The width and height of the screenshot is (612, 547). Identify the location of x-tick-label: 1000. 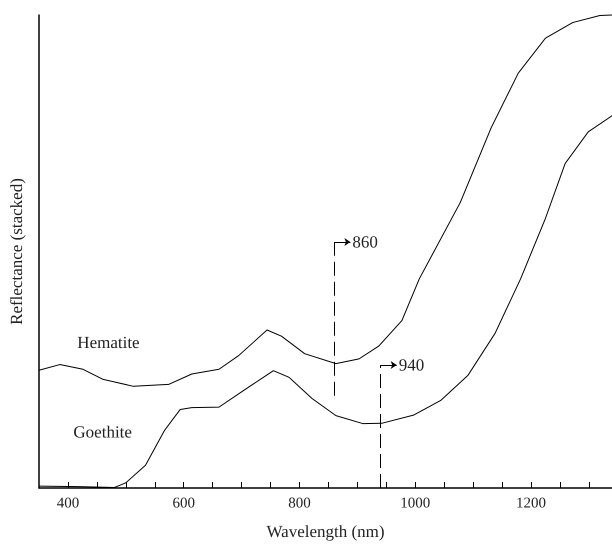
(415, 504).